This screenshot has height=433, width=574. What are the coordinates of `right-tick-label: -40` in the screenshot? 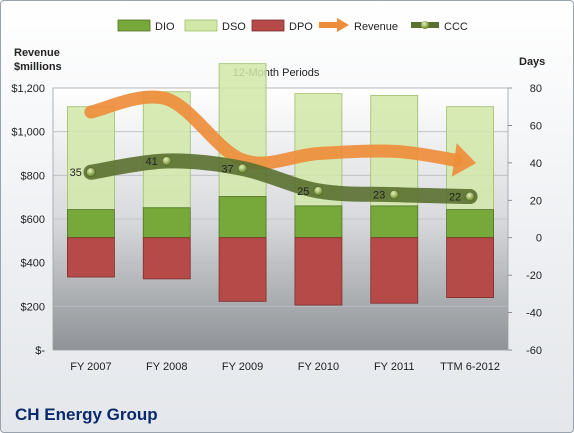 It's located at (534, 314).